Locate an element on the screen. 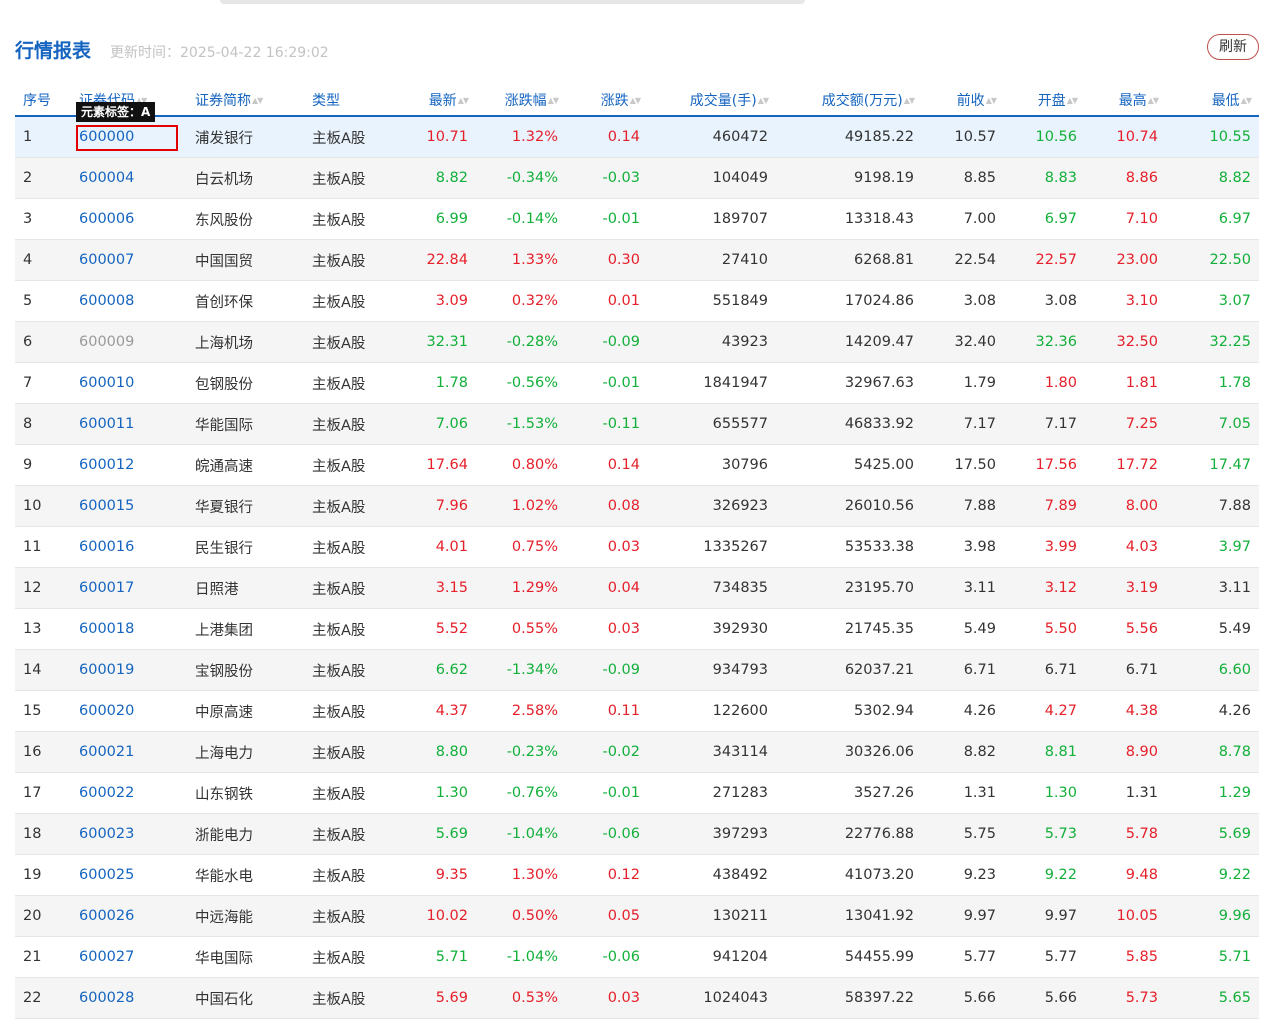 This screenshot has width=1279, height=1033. column-header-low: 最低▲▼ is located at coordinates (1212, 100).